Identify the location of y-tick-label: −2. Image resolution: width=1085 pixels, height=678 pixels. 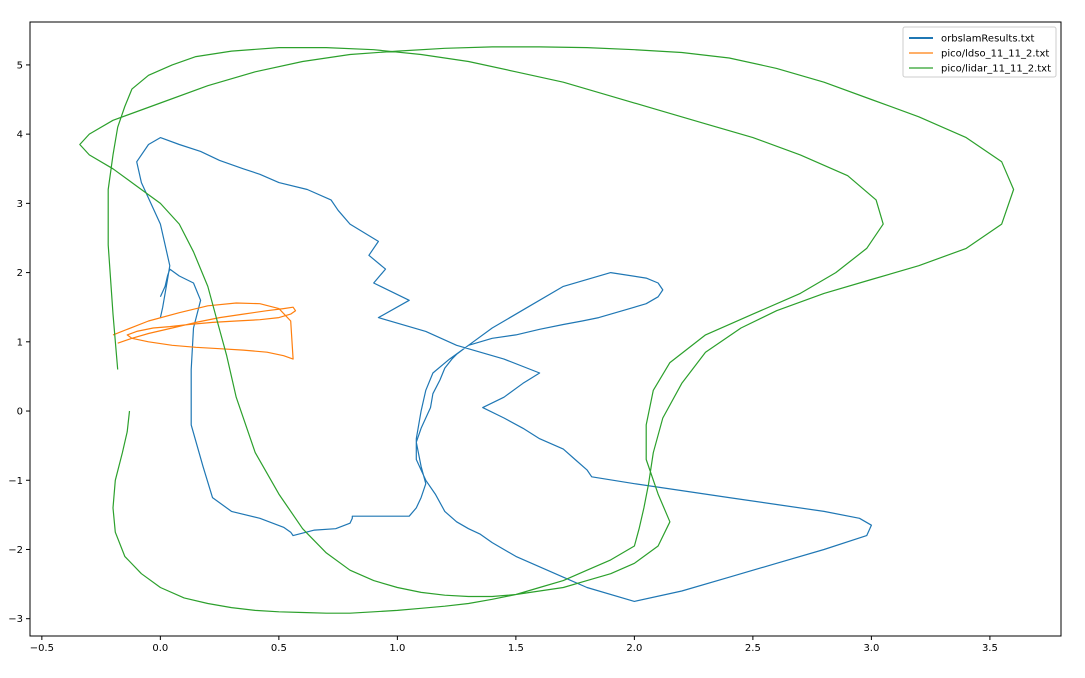
(15, 550).